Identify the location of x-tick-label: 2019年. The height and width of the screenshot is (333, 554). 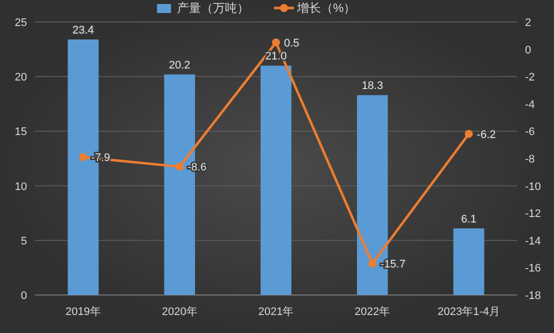
(83, 312).